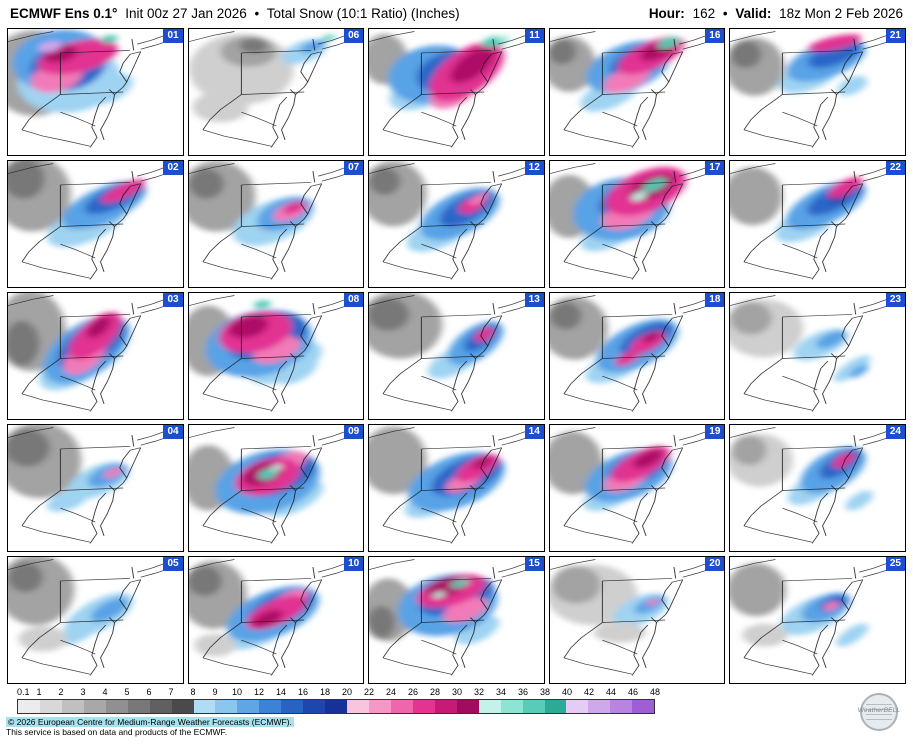 The height and width of the screenshot is (750, 913). What do you see at coordinates (817, 488) in the screenshot?
I see `ensemble-member-panel: 24` at bounding box center [817, 488].